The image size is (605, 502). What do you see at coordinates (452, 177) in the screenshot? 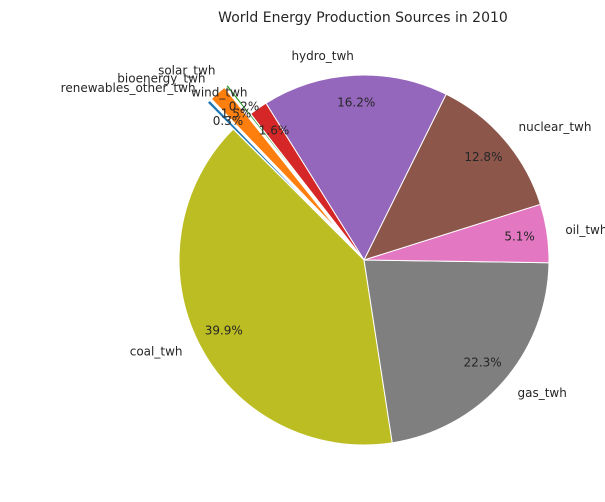
I see `pie-slice-nuclear-twh` at bounding box center [452, 177].